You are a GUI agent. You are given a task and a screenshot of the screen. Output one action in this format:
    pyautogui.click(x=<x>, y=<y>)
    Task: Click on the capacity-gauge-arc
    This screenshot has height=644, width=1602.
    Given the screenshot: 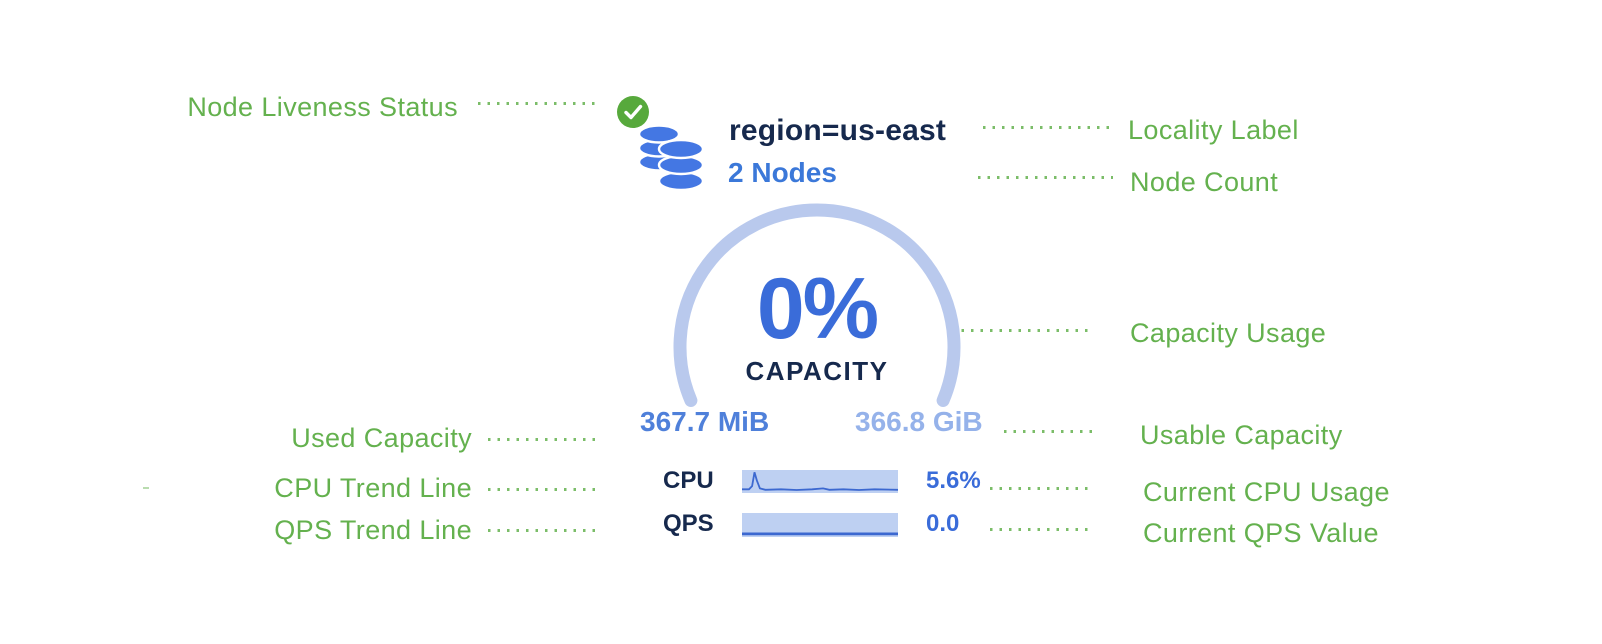 What is the action you would take?
    pyautogui.click(x=817, y=305)
    